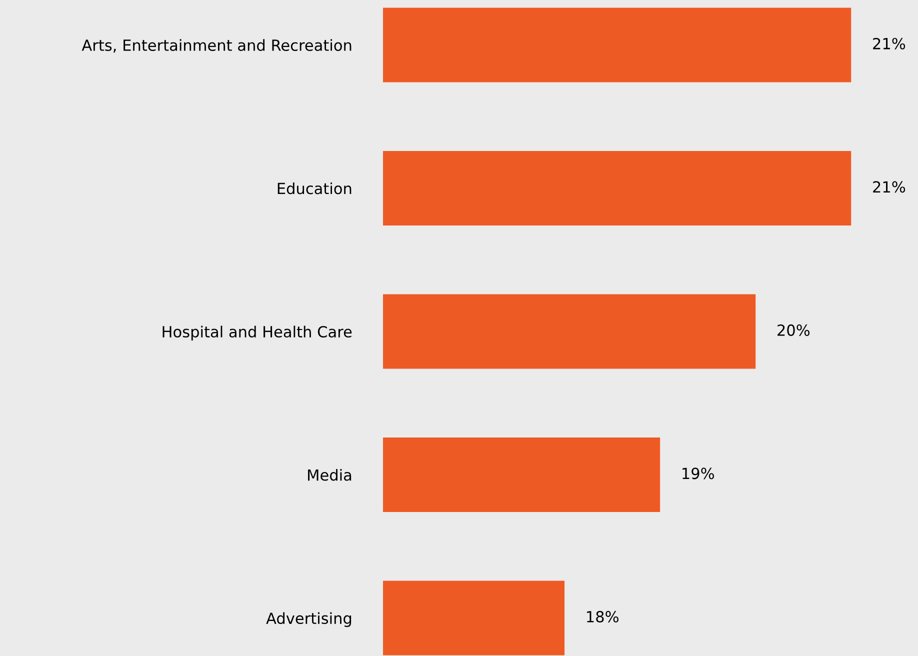 The image size is (918, 656). What do you see at coordinates (309, 620) in the screenshot?
I see `y-tick-label: Advertising` at bounding box center [309, 620].